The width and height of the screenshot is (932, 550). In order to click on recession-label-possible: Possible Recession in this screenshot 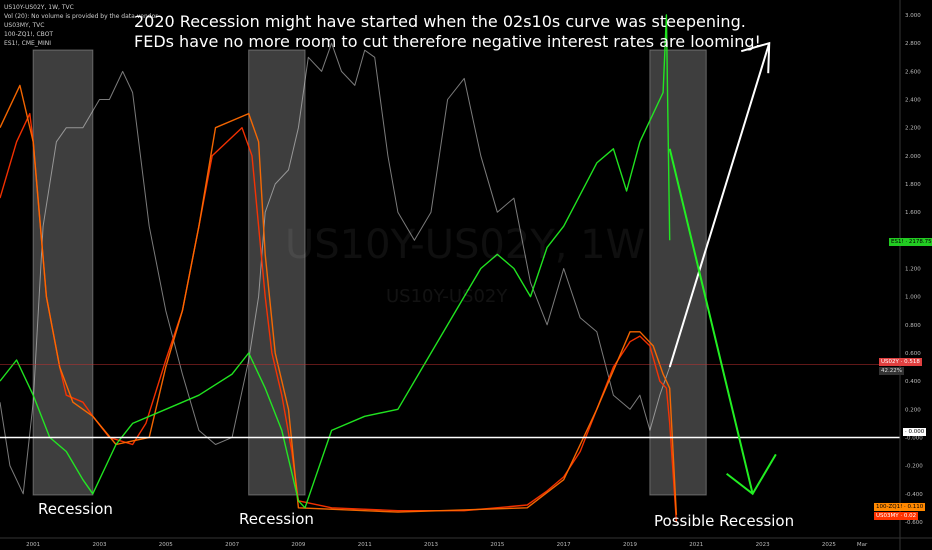, I will do `click(724, 521)`.